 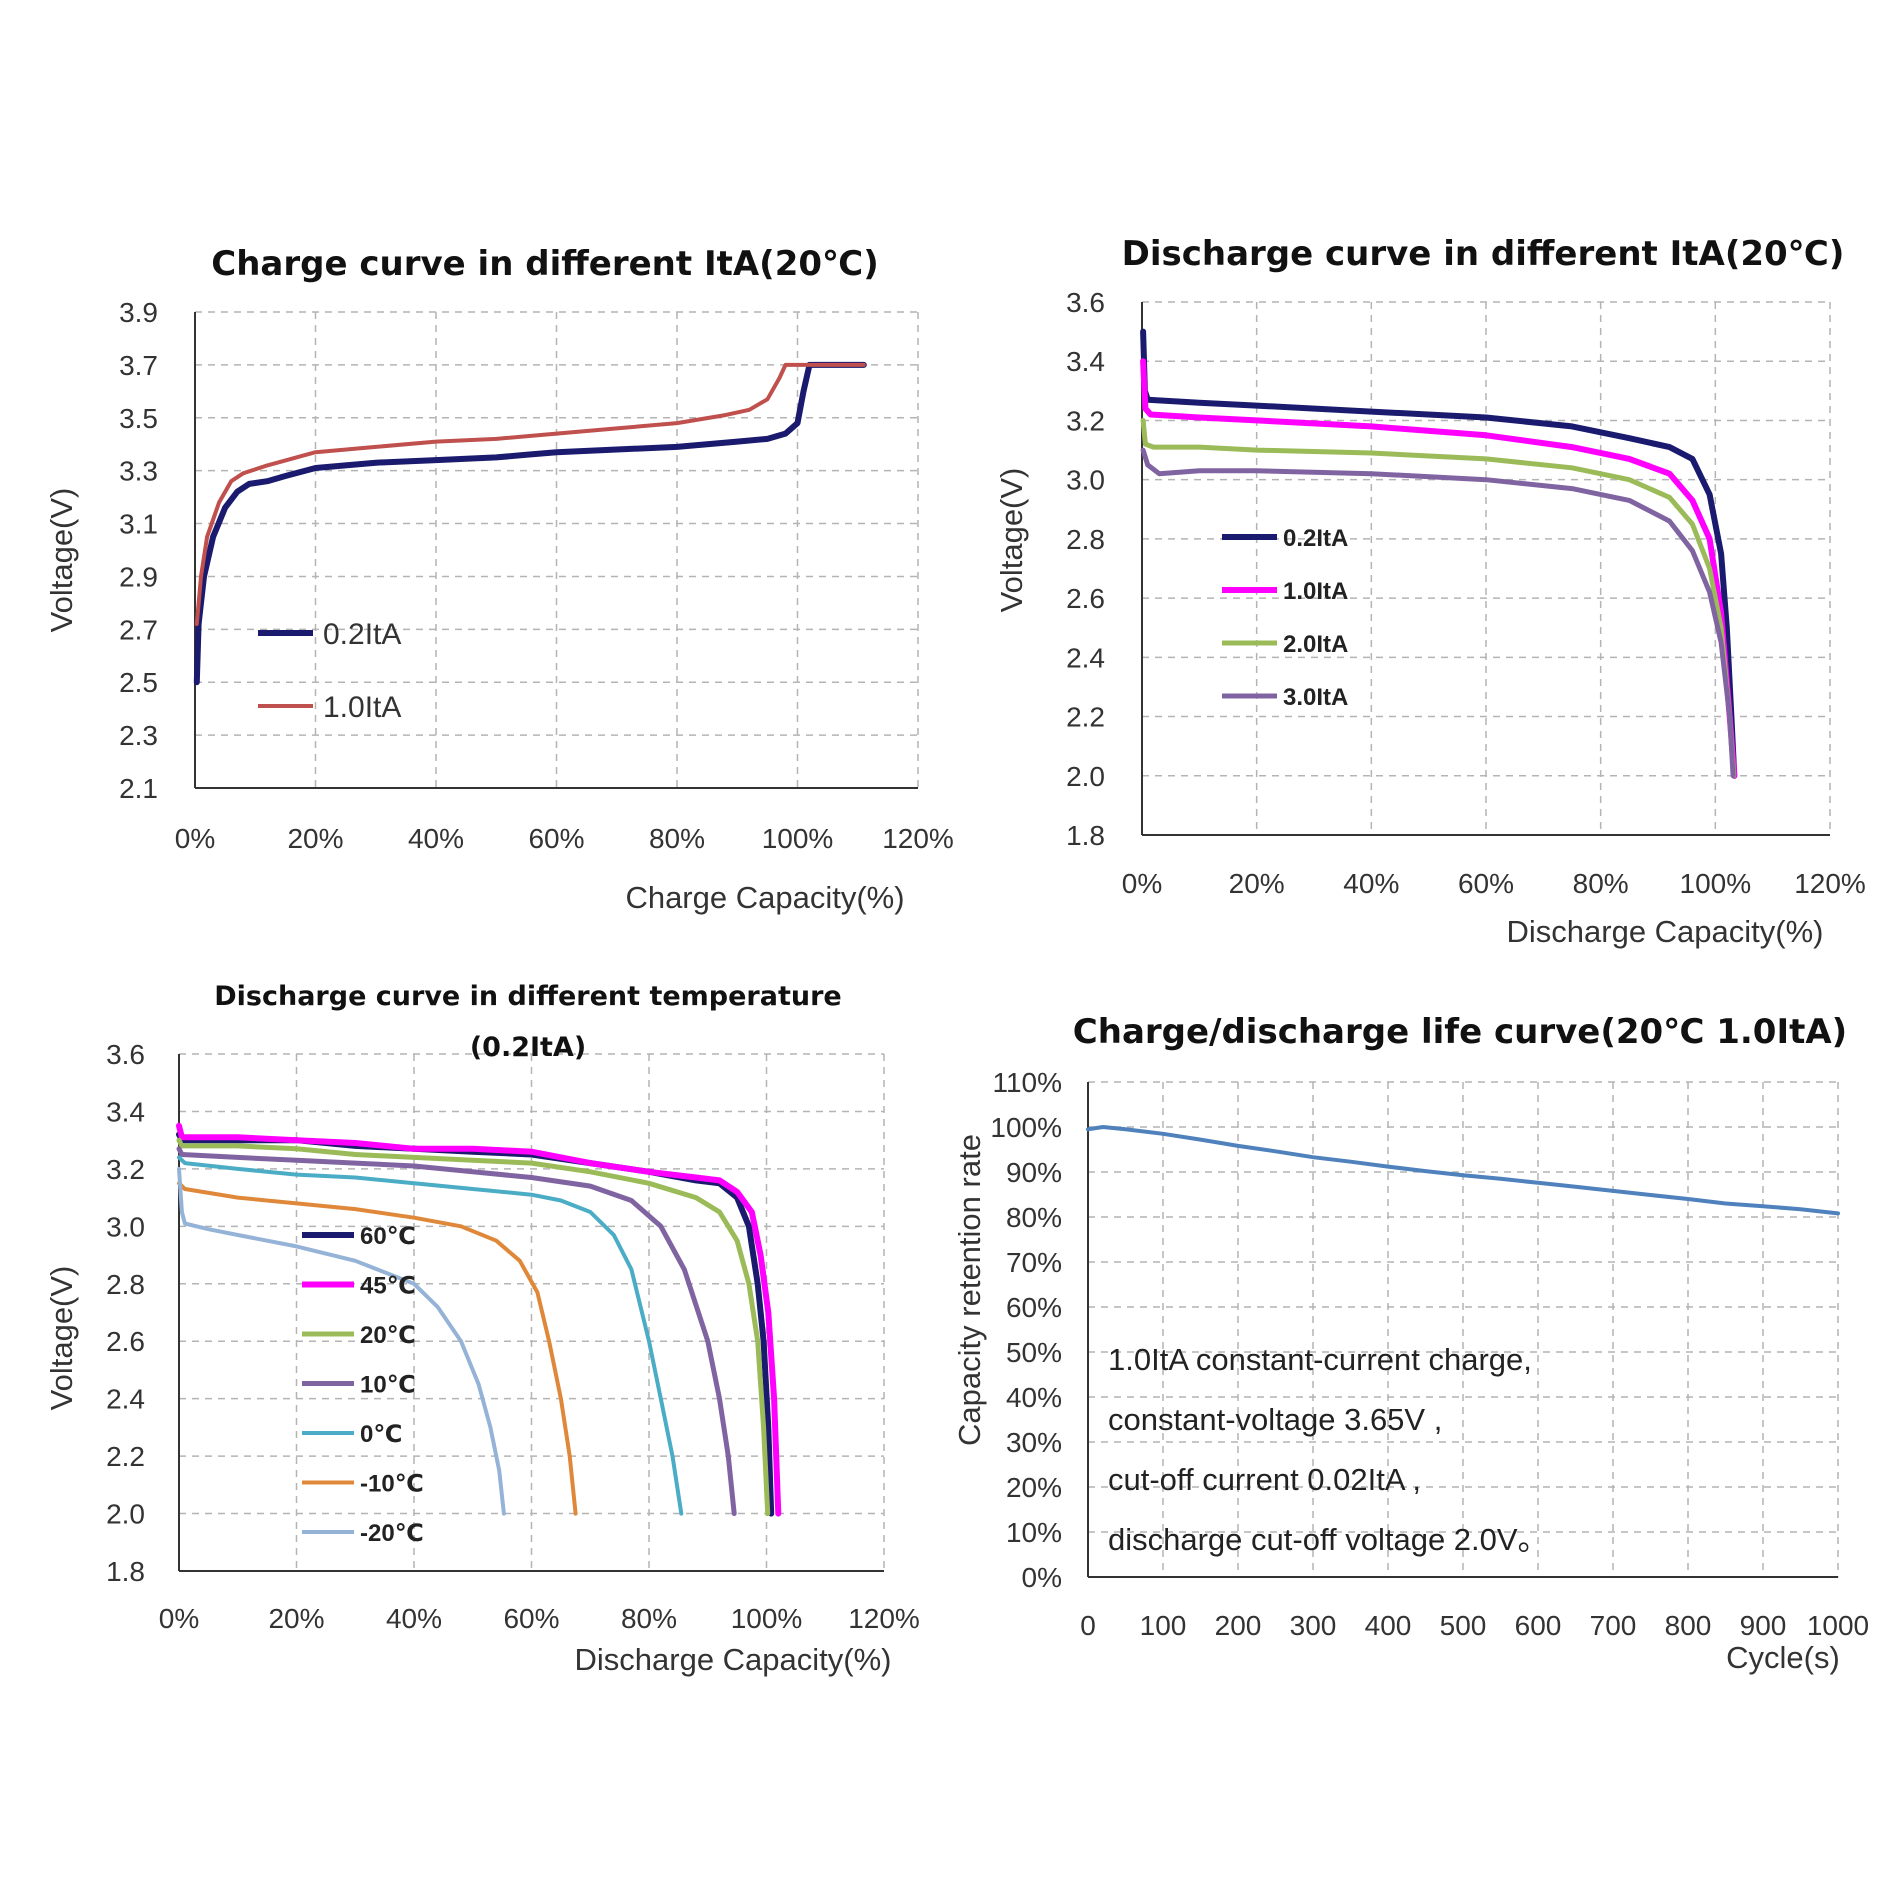 I want to click on x-tick-label: 0, so click(x=1088, y=1625).